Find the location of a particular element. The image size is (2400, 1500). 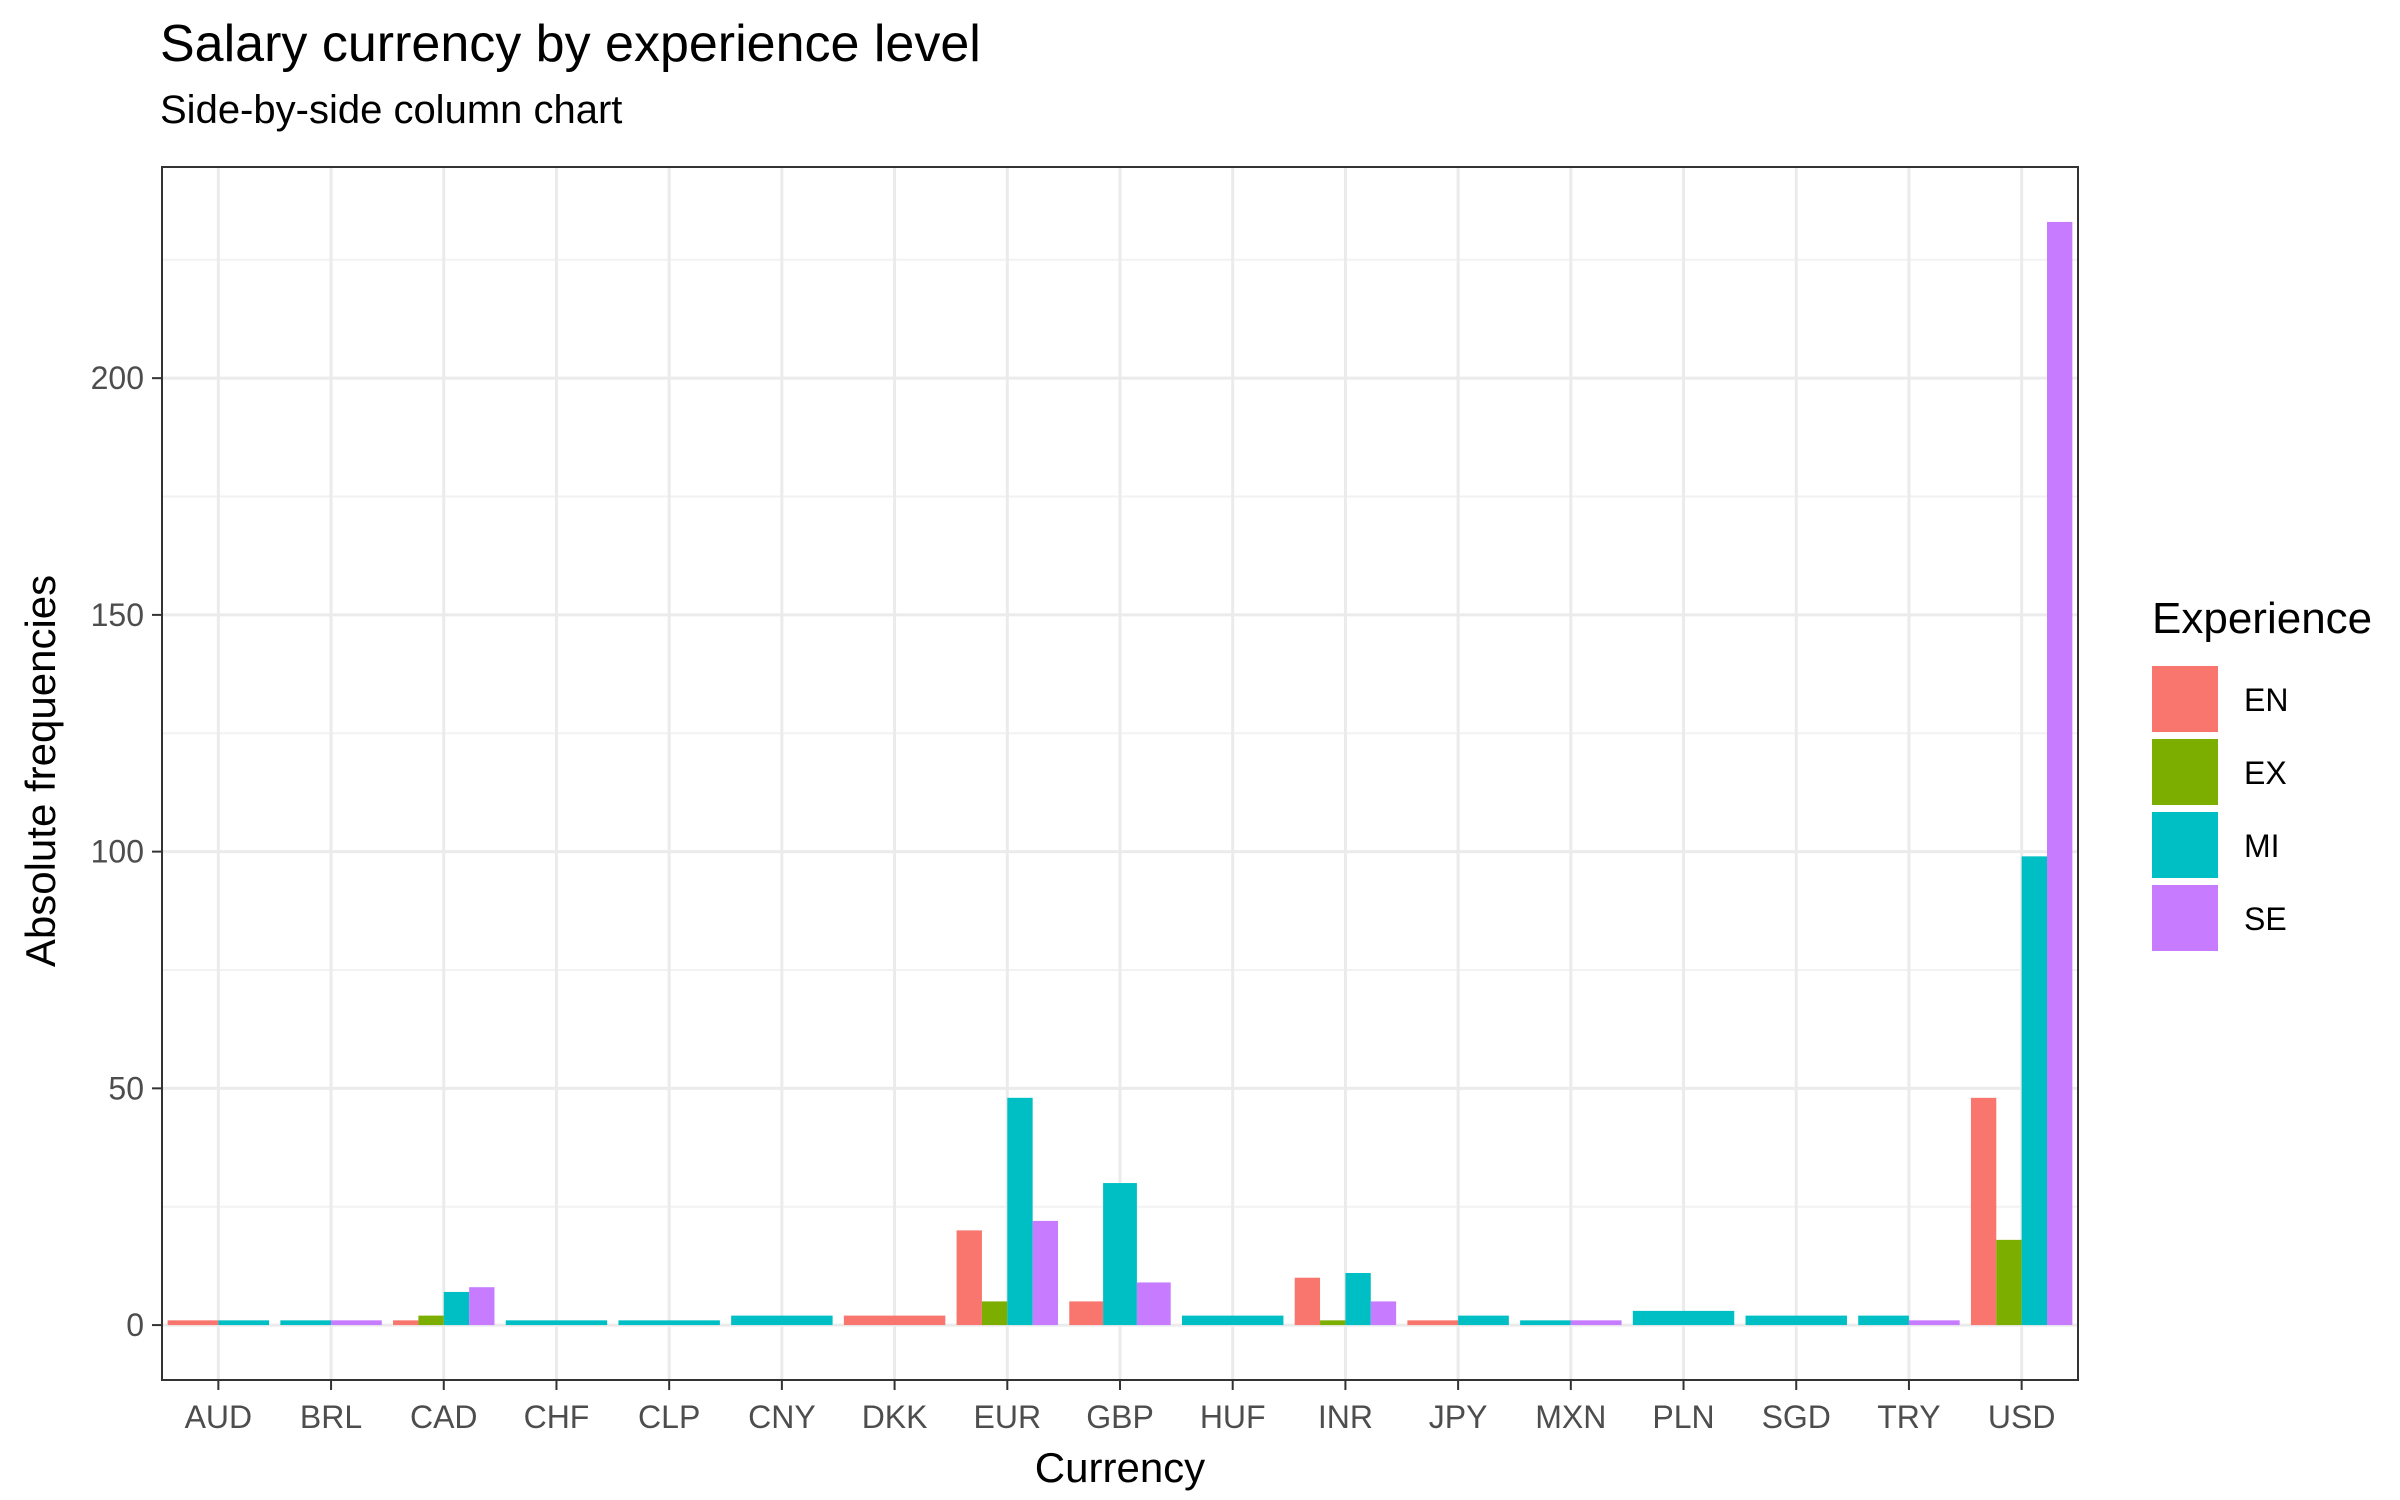

y-tick-label: 150 is located at coordinates (117, 615).